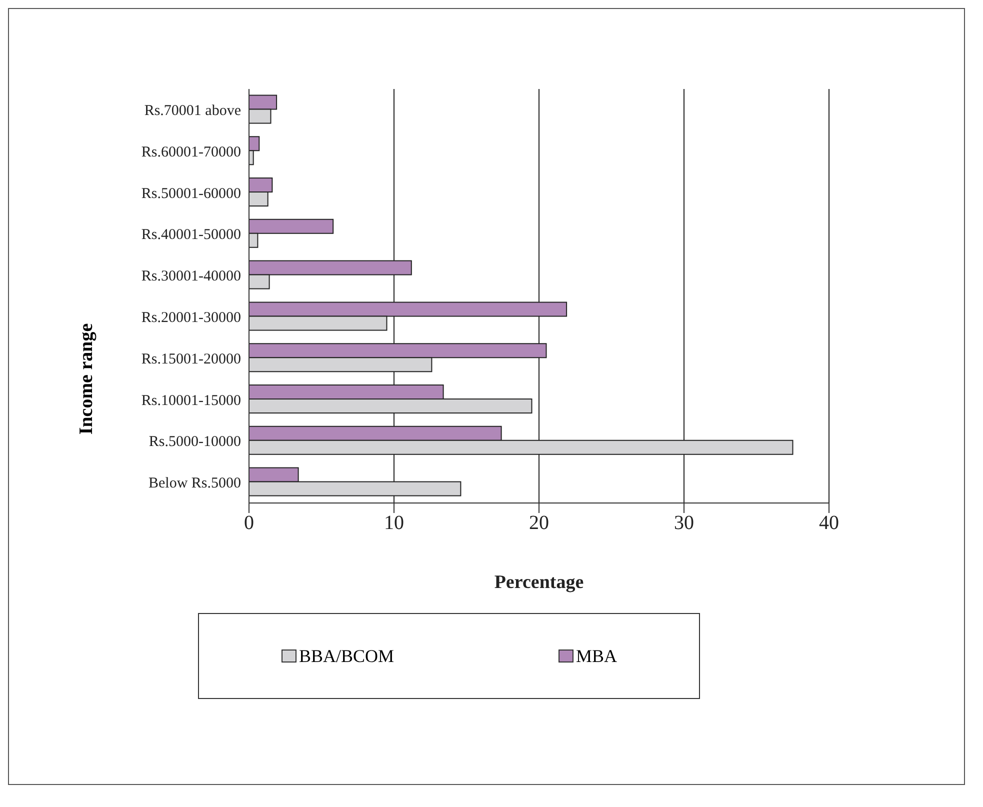 This screenshot has height=807, width=983. I want to click on y-tick-label: Rs.50001-60000, so click(191, 194).